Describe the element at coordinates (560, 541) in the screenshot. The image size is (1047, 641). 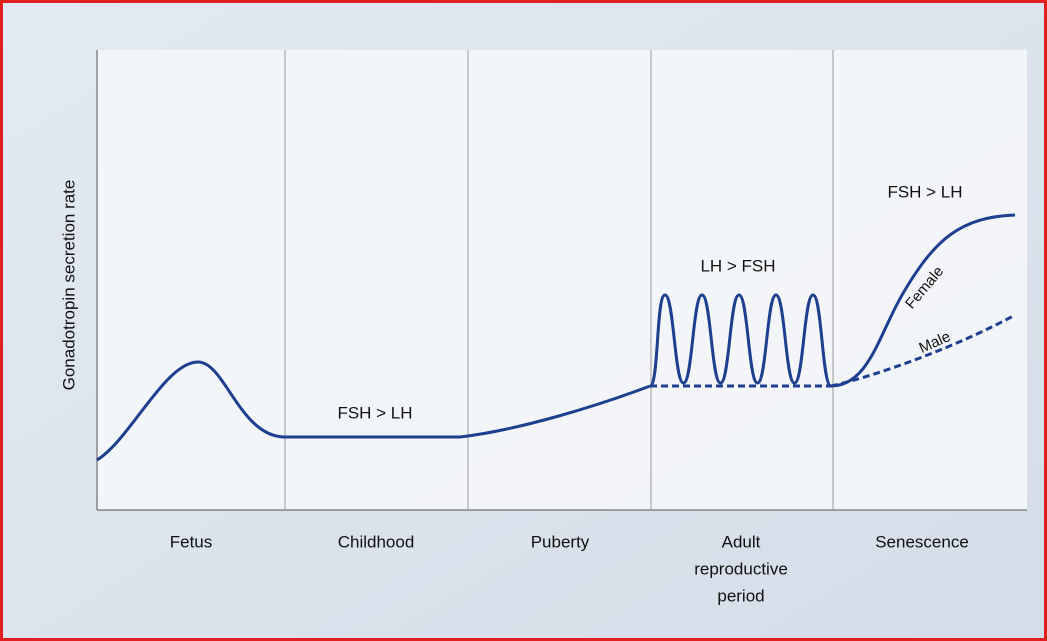
I see `period-label: Puberty` at that location.